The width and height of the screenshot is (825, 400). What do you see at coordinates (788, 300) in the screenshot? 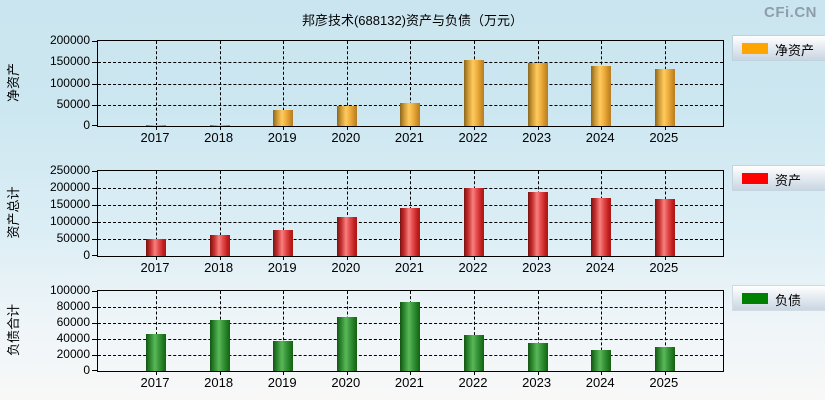
I see `legend-label: 负债` at bounding box center [788, 300].